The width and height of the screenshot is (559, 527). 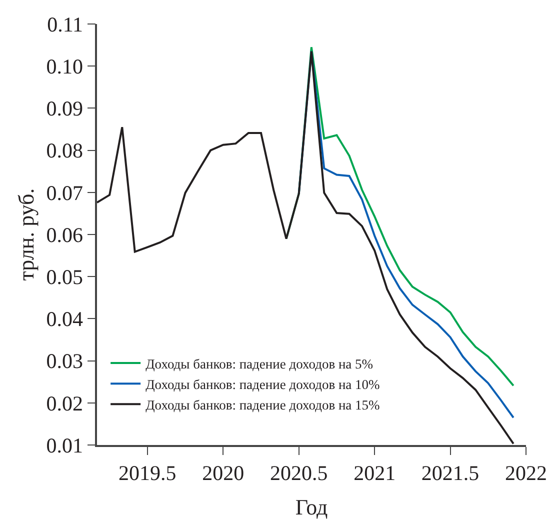 I want to click on y-tick-label: 0.05, so click(x=65, y=276).